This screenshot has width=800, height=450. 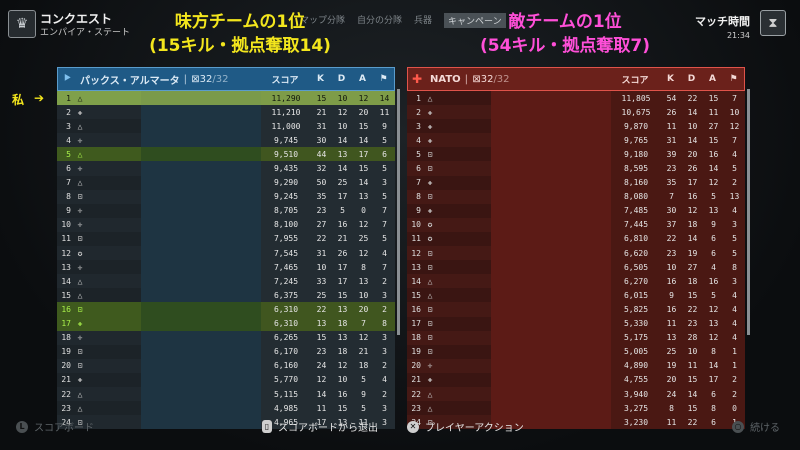 I want to click on player-row: 19 ⊡ 6,170 23 18 21 3, so click(x=226, y=351).